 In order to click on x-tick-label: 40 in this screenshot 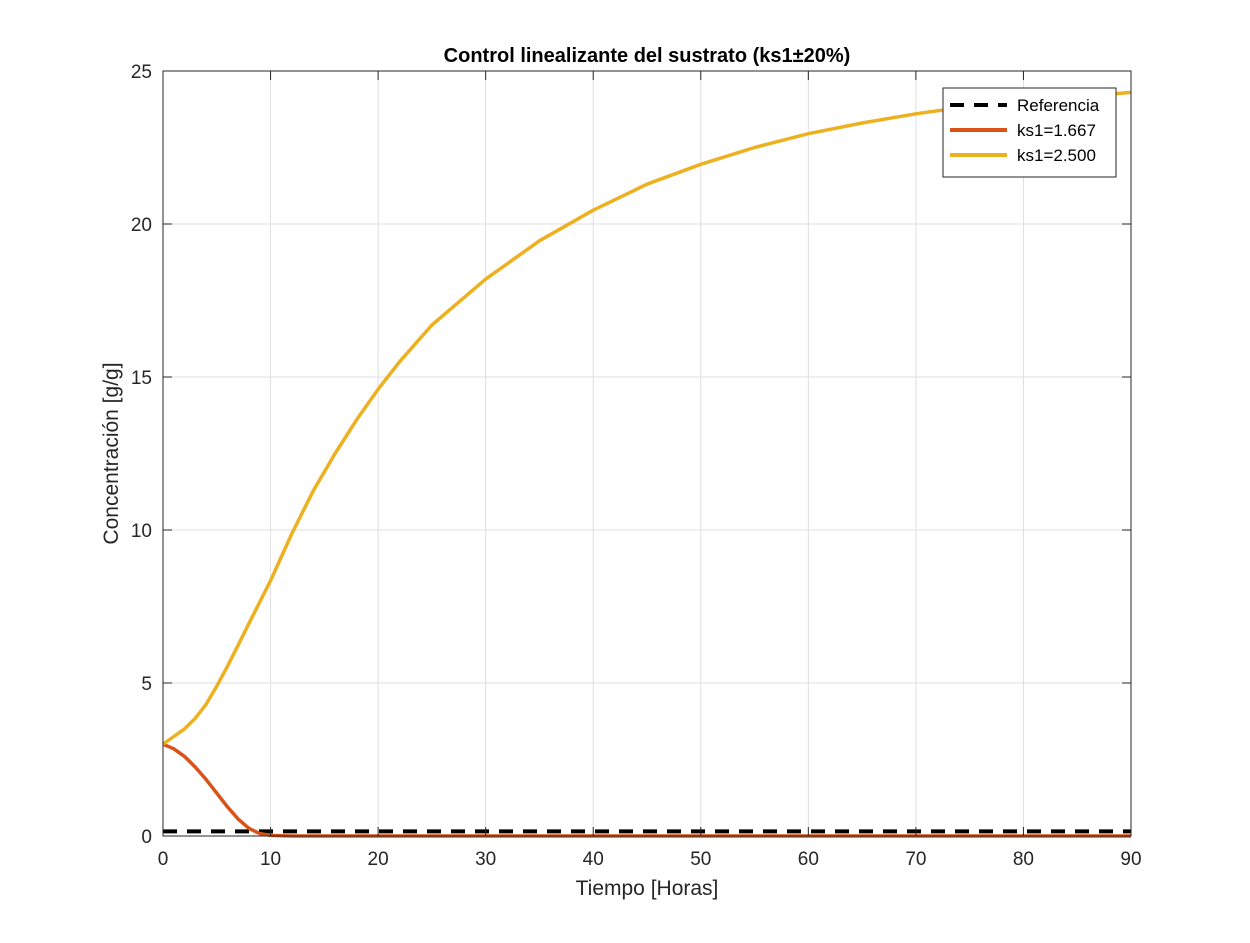, I will do `click(593, 859)`.